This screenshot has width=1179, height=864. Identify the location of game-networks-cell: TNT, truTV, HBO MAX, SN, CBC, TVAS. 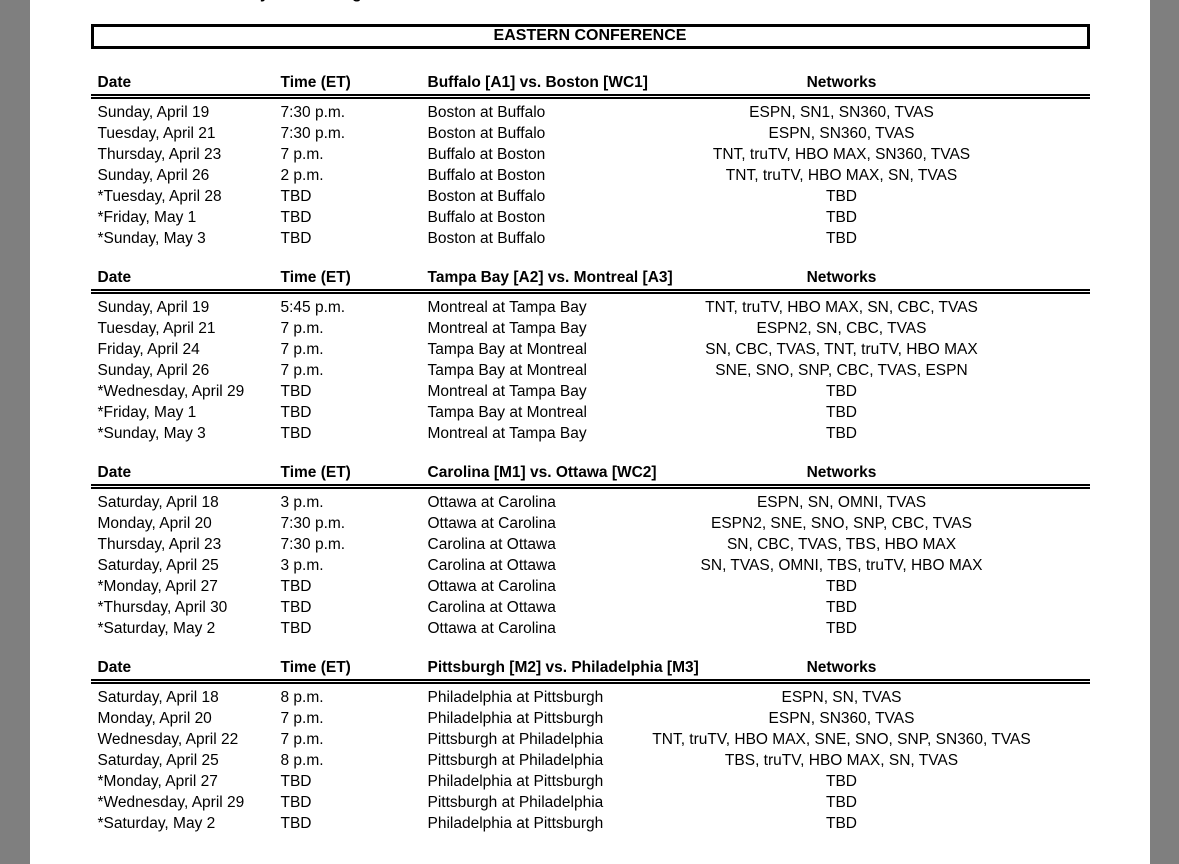
(841, 307).